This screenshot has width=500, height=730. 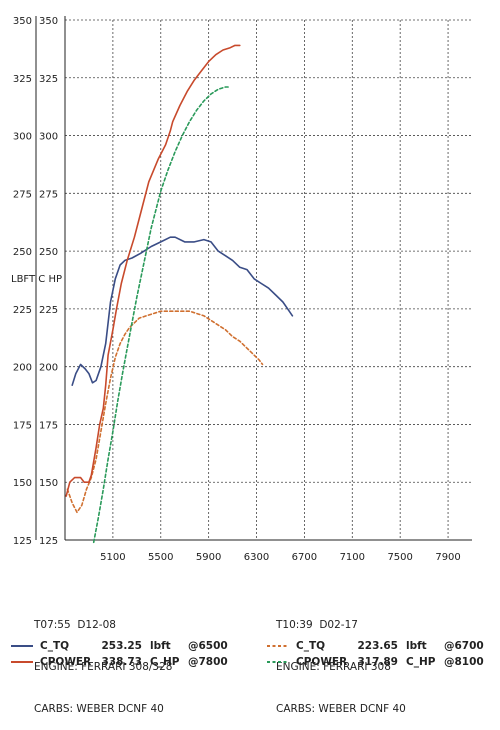 I want to click on run-info-left-line3: CARBS: WEBER DCNF 40, so click(x=99, y=709).